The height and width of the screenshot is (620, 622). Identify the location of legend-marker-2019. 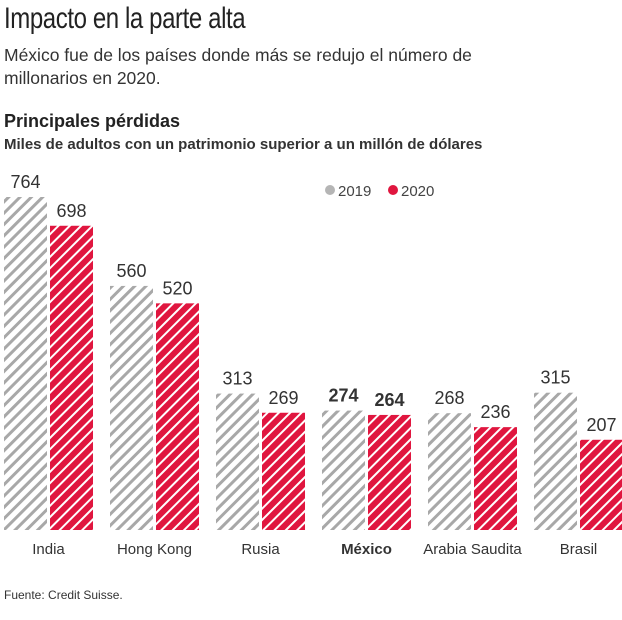
(330, 190).